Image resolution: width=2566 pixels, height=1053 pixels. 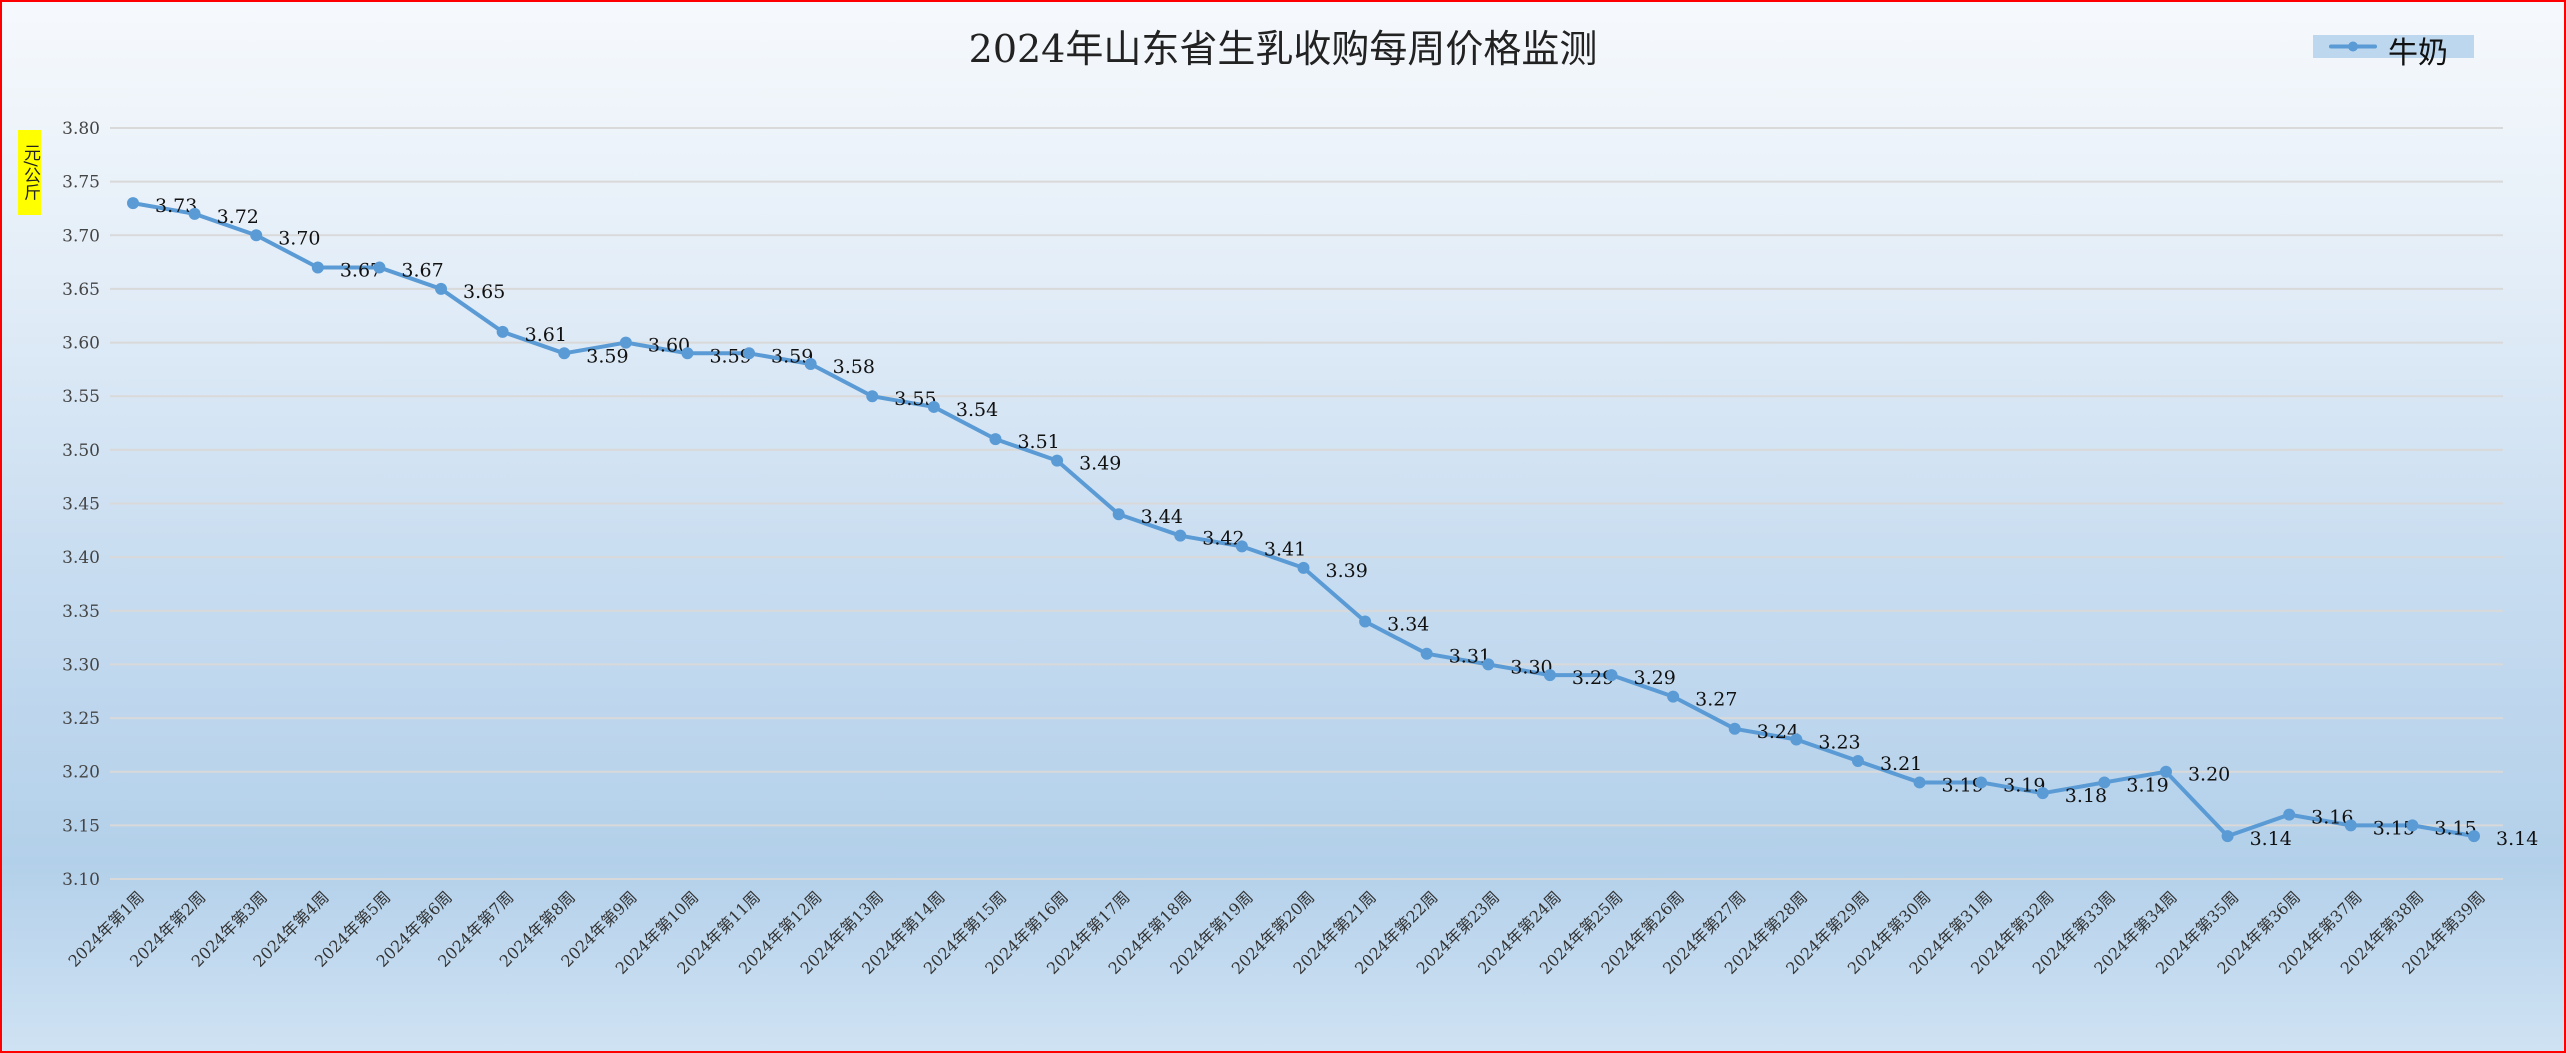 I want to click on data-label: 3.34, so click(x=1408, y=625).